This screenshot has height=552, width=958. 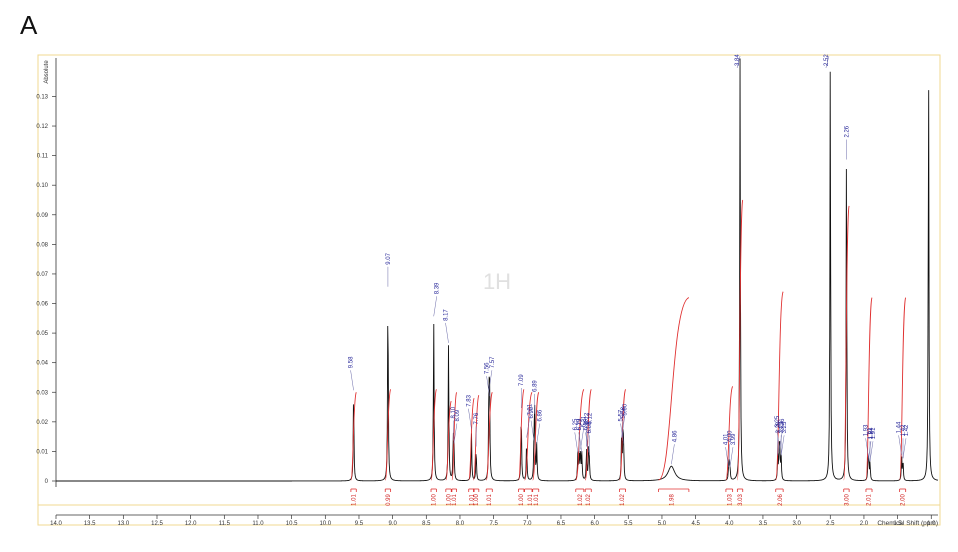 I want to click on x-tick-label: 13.5, so click(x=90, y=524).